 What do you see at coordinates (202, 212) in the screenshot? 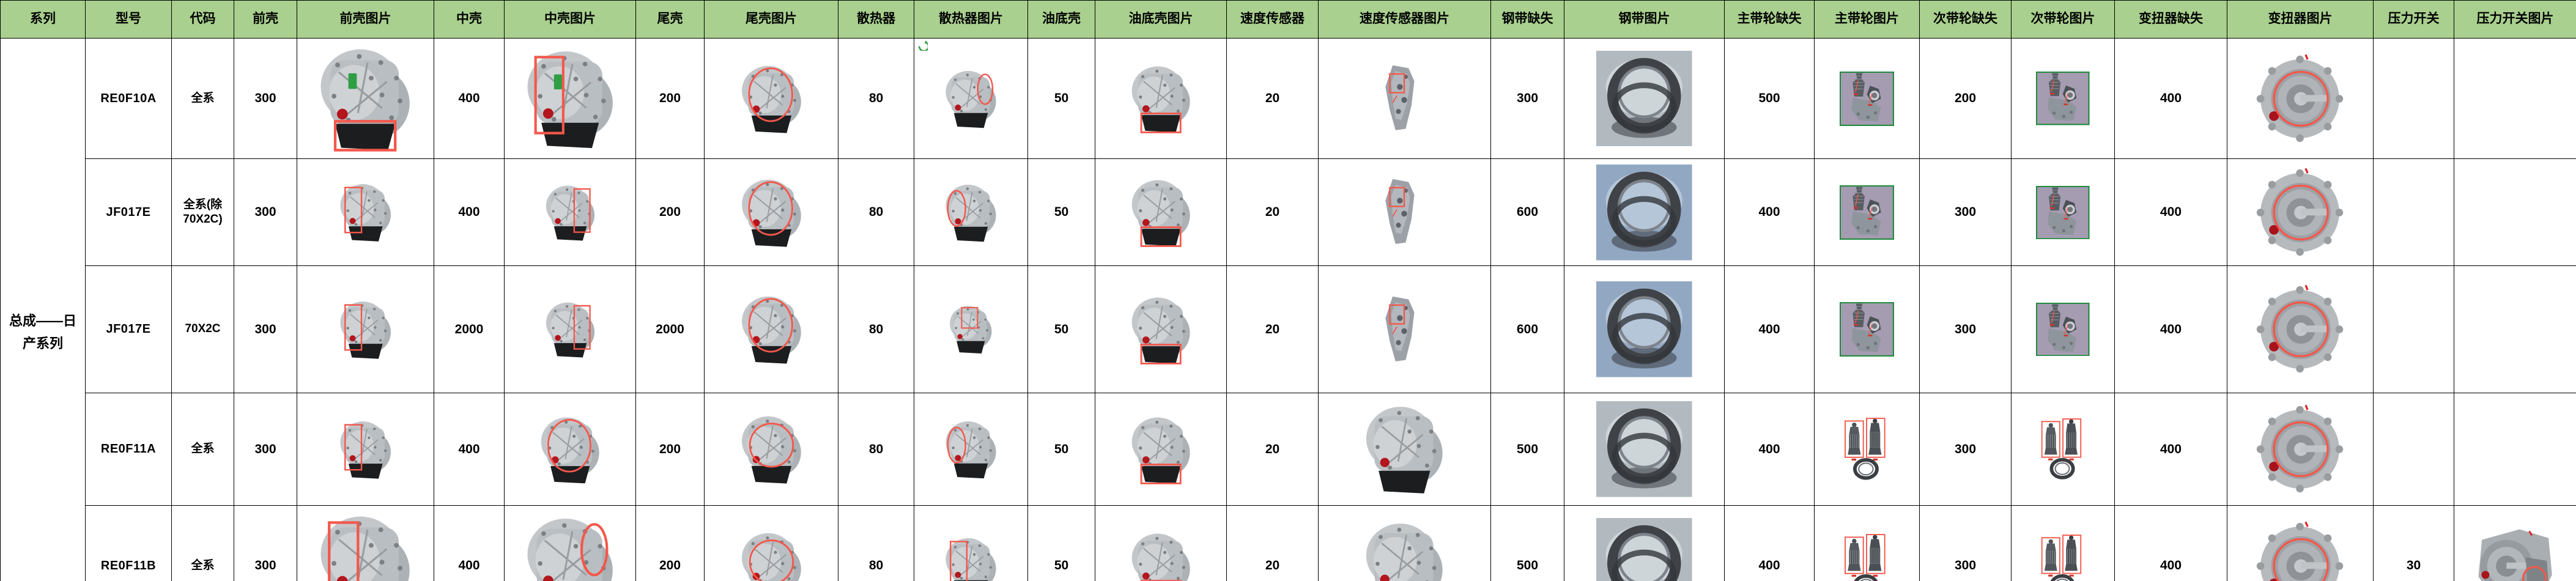
I see `cell-code: 全系(除70X2C)` at bounding box center [202, 212].